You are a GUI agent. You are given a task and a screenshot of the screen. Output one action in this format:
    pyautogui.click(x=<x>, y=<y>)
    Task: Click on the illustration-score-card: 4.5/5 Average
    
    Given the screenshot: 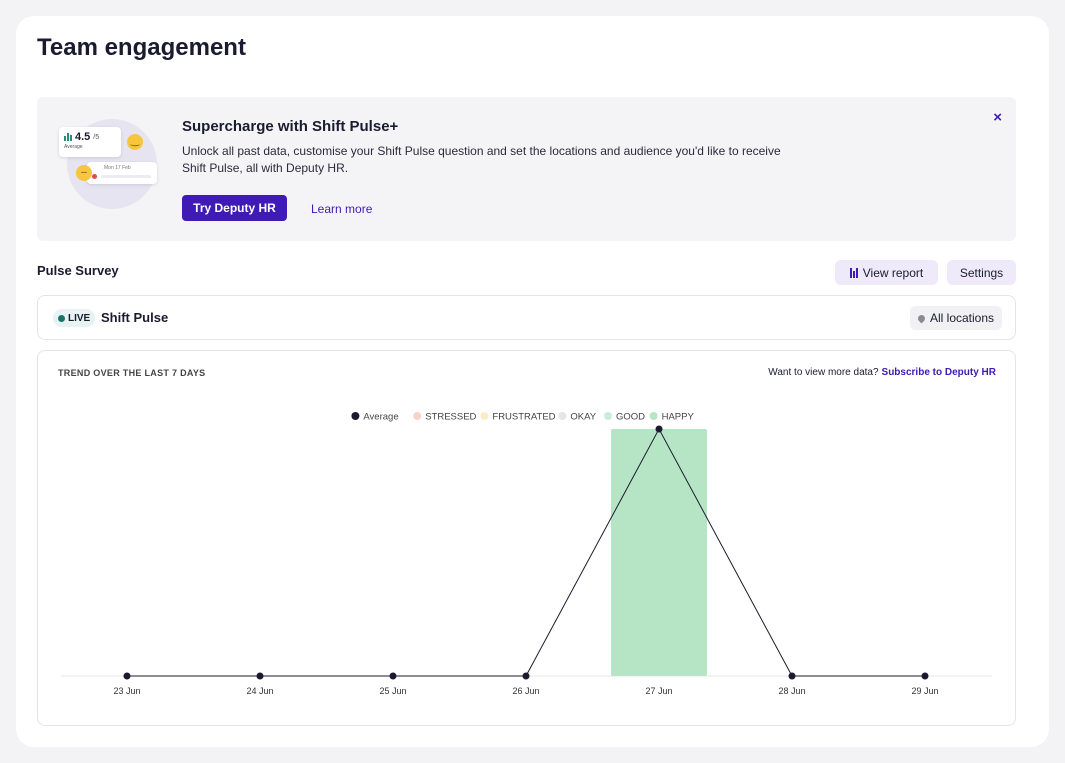 What is the action you would take?
    pyautogui.click(x=90, y=142)
    